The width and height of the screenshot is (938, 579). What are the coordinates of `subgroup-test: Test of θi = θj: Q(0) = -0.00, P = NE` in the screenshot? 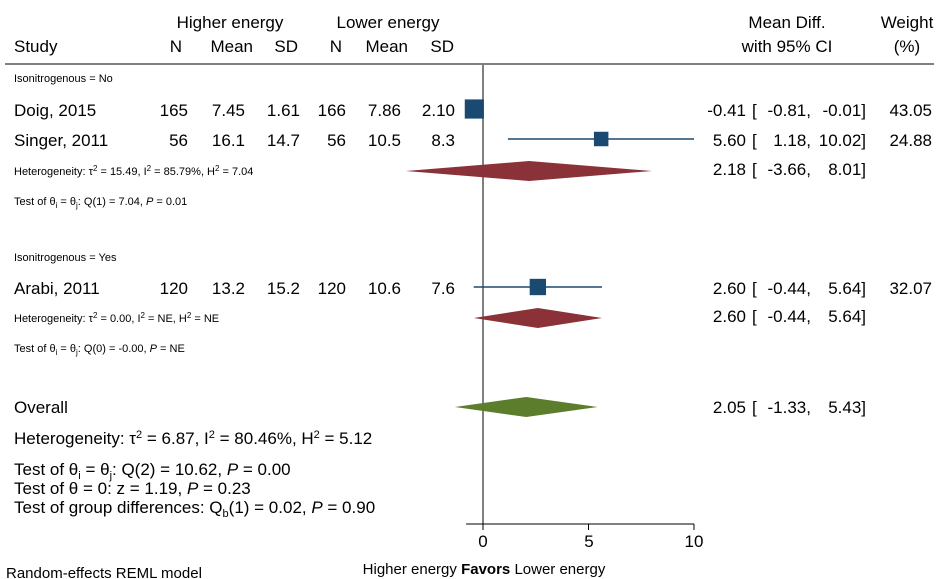 It's located at (99, 350).